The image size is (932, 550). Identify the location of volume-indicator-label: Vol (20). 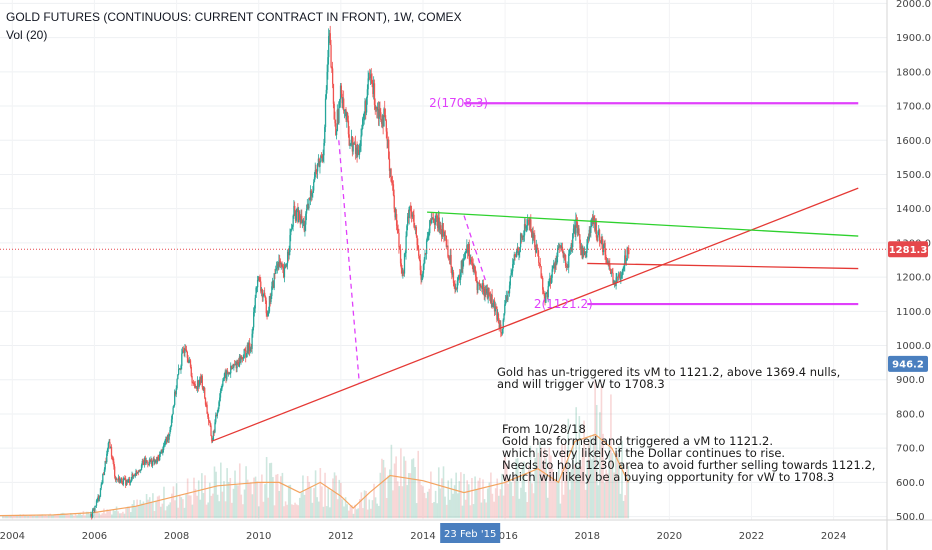
(27, 35).